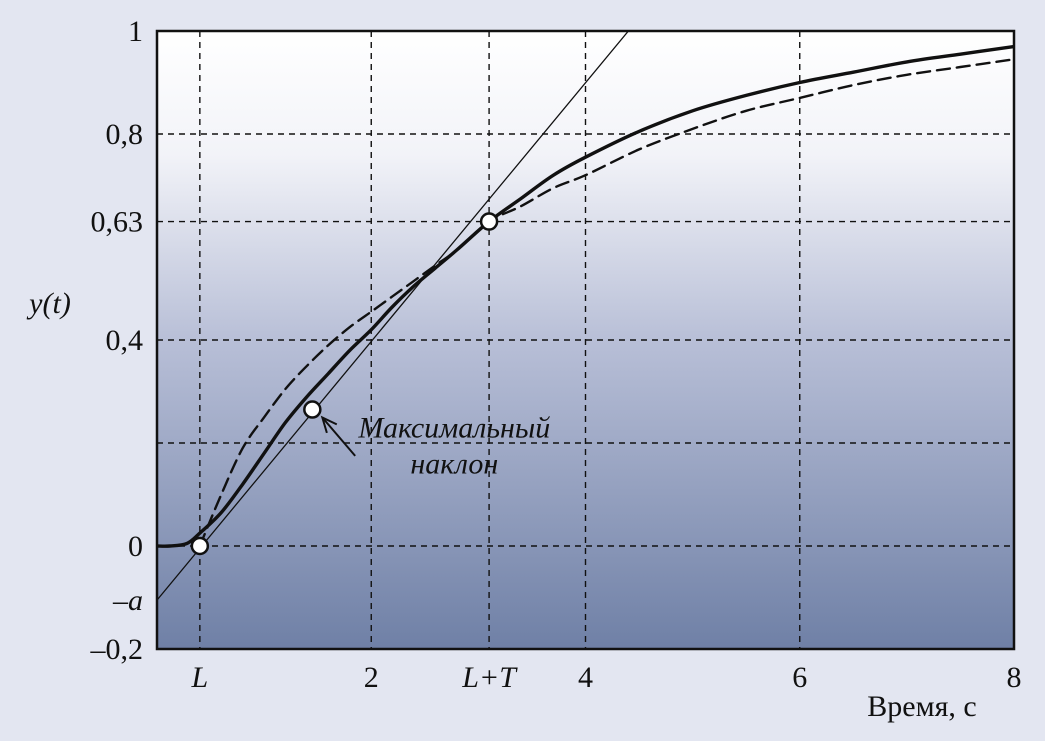 The width and height of the screenshot is (1045, 741). I want to click on x-tick-label-4: 6, so click(799, 677).